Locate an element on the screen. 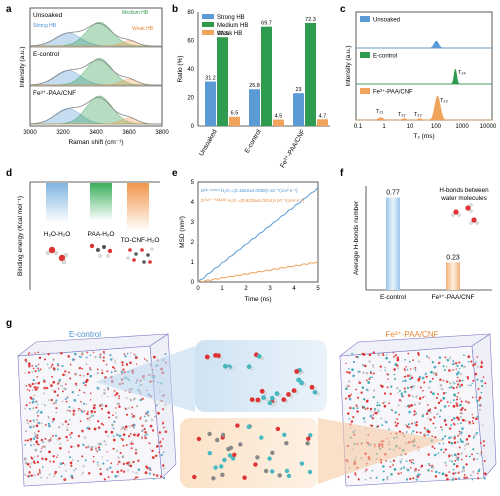 Image resolution: width=500 pixels, height=496 pixels. c-series-1: E-control is located at coordinates (385, 57).